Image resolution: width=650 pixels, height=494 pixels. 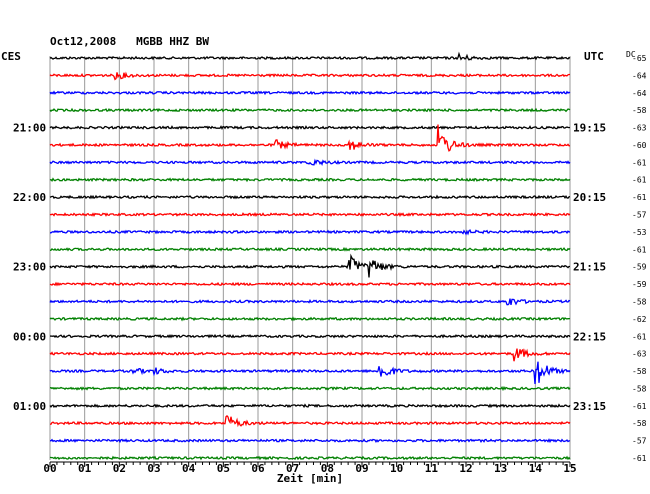 What do you see at coordinates (189, 468) in the screenshot?
I see `x-tick-label: 04` at bounding box center [189, 468].